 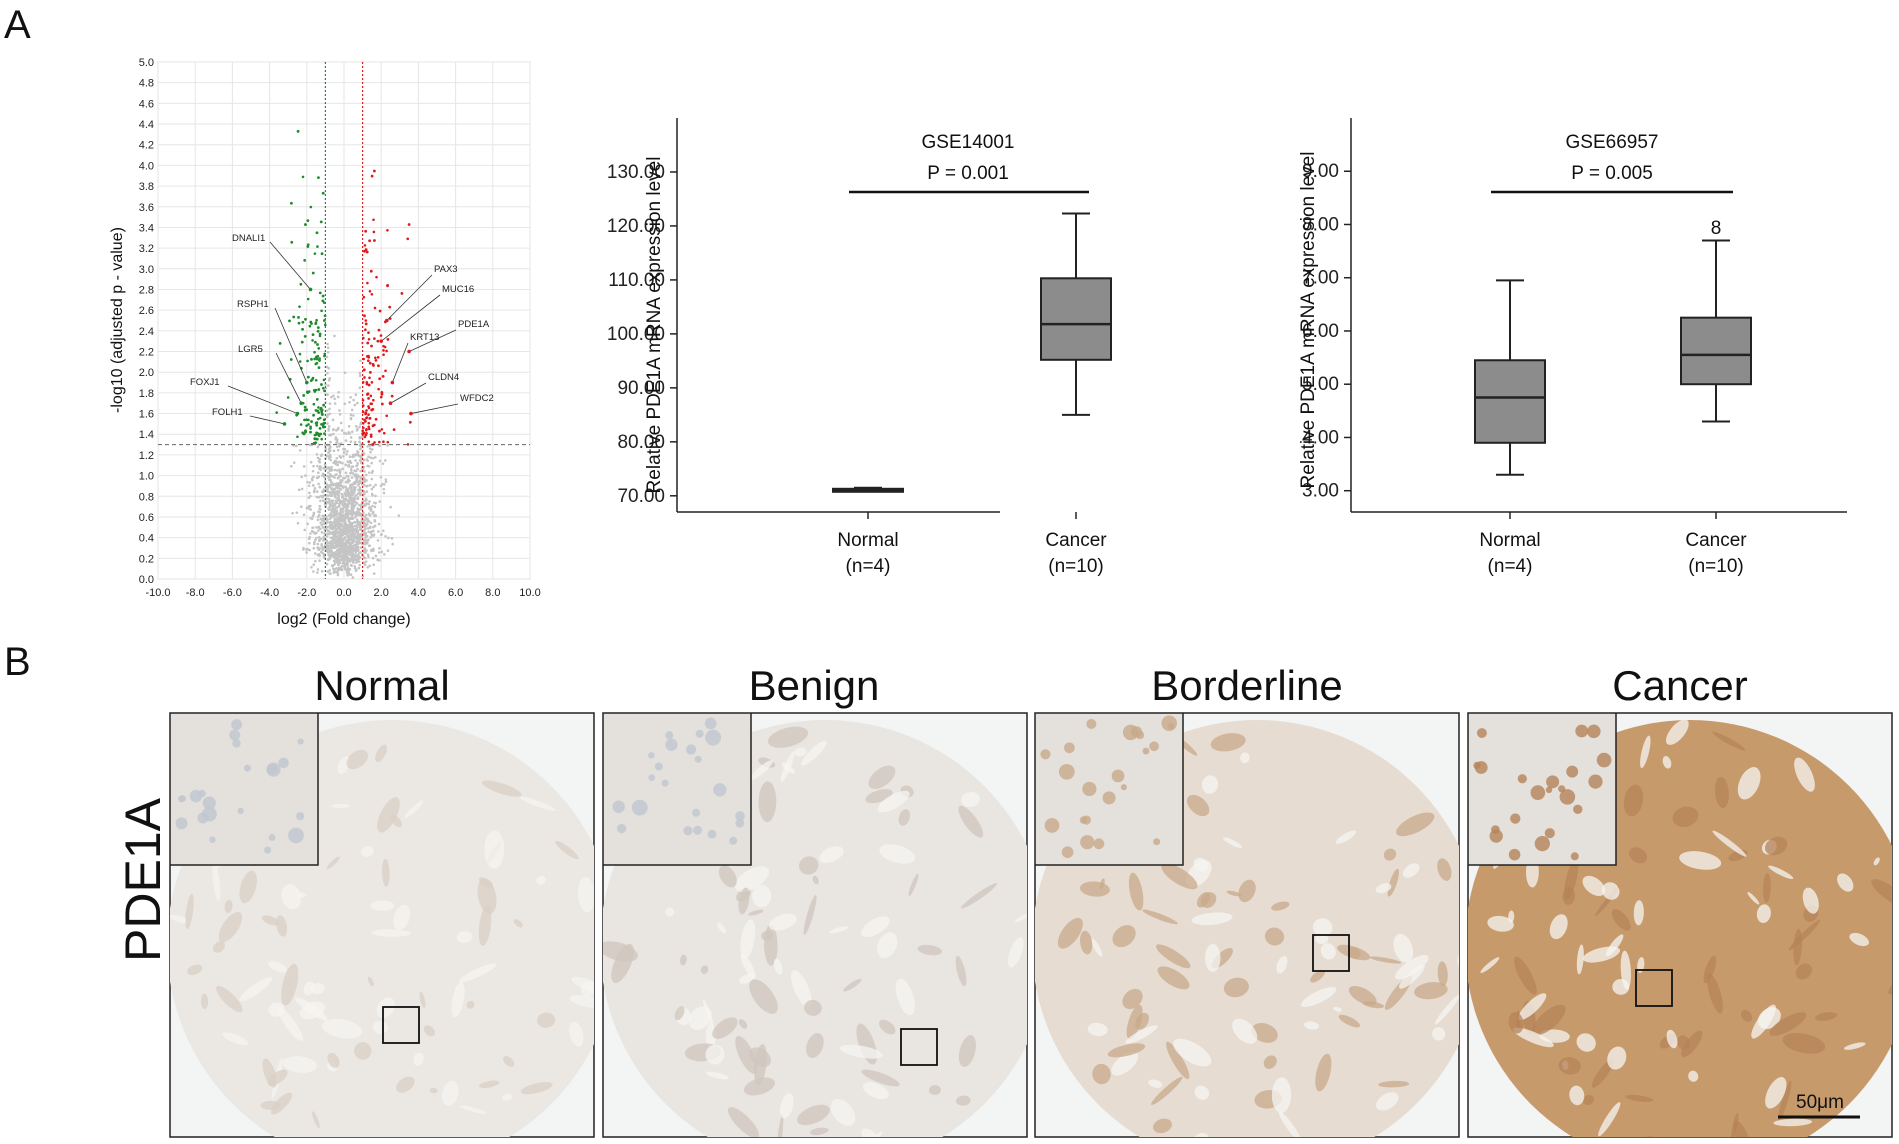 I want to click on volcano-y-tick: 4.6, so click(x=146, y=104).